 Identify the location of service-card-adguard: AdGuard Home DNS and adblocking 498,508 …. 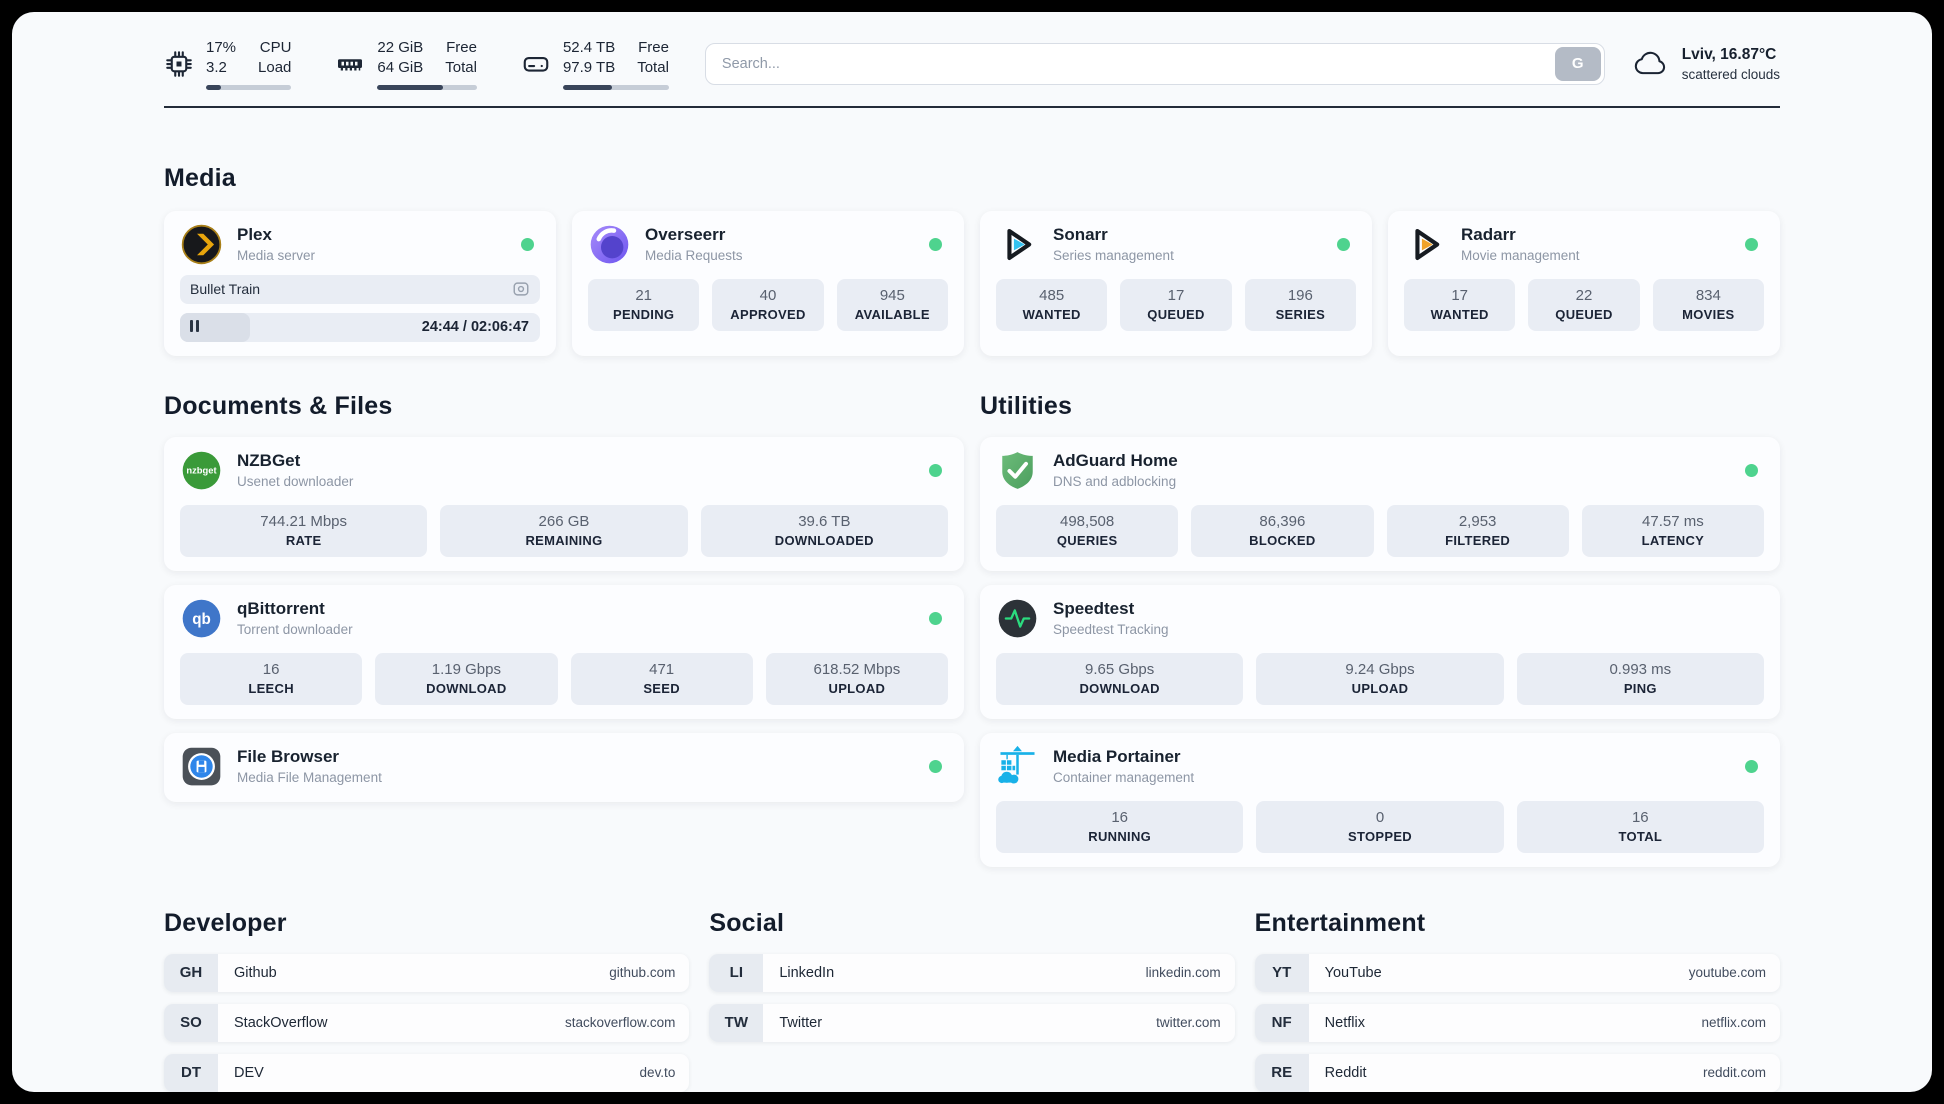
(1380, 503).